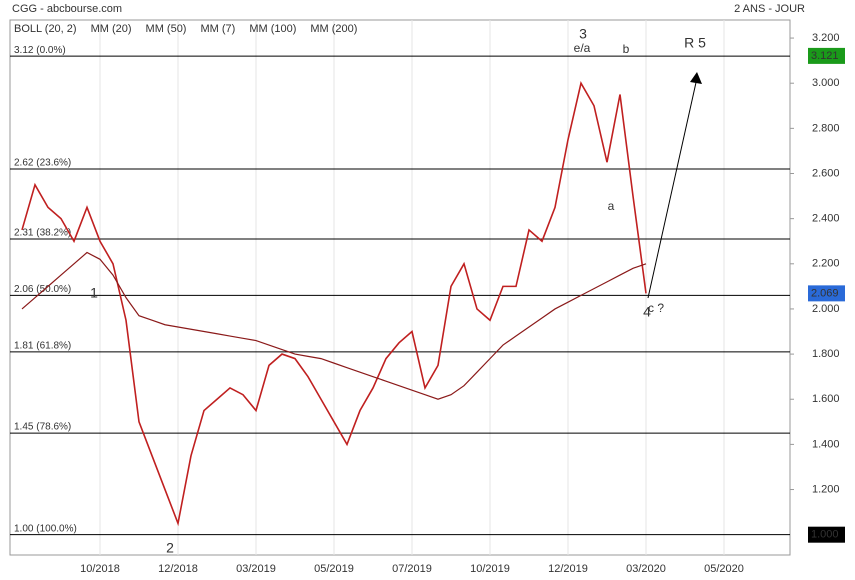  I want to click on fib-label: 3.12 (0.0%), so click(40, 50).